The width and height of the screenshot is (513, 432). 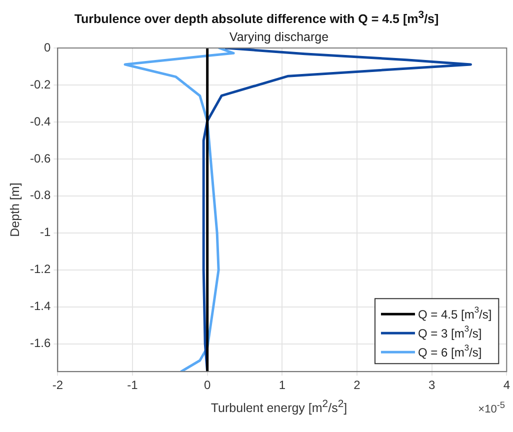 What do you see at coordinates (256, 18) in the screenshot?
I see `chart-title: Turbulence over depth absolute difference with Q = 4.5 [m$^{3}$/s]` at bounding box center [256, 18].